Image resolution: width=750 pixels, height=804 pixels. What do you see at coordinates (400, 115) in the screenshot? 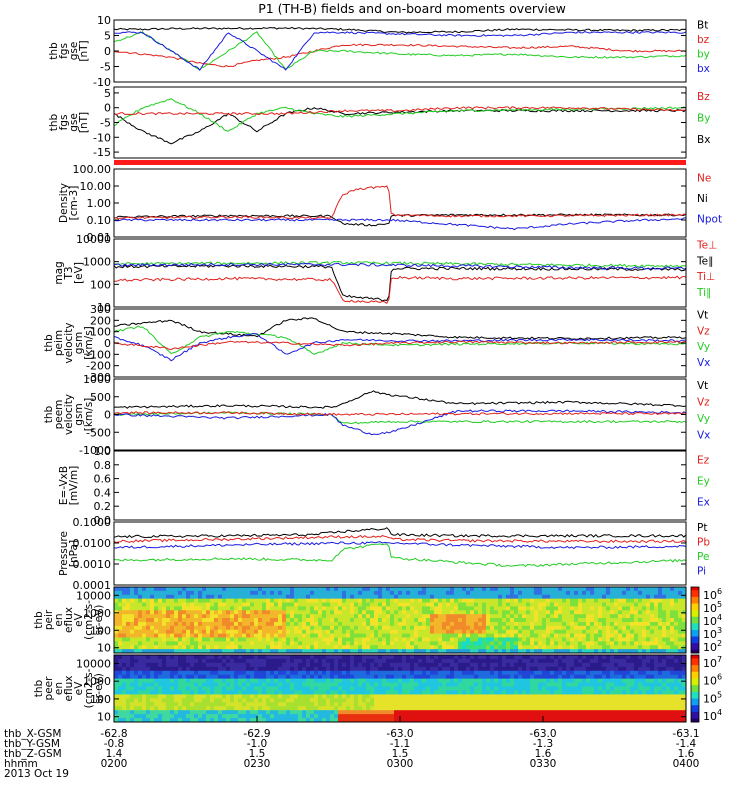
I see `series-line-fgs_gsm-By` at bounding box center [400, 115].